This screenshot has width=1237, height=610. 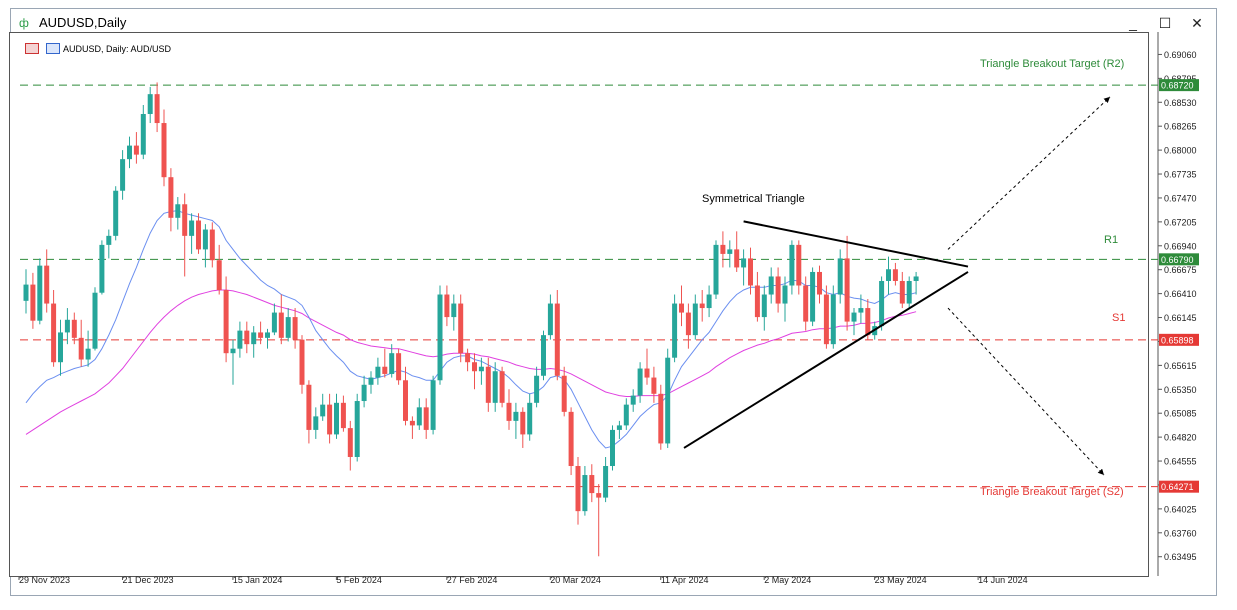 I want to click on symmetrical-triangle-label: Symmetrical Triangle, so click(x=753, y=199).